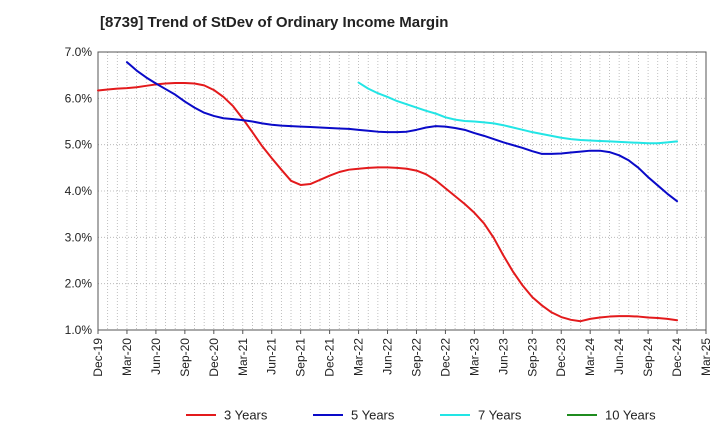 This screenshot has width=720, height=440. I want to click on x-tick-label: Jun-20, so click(156, 356).